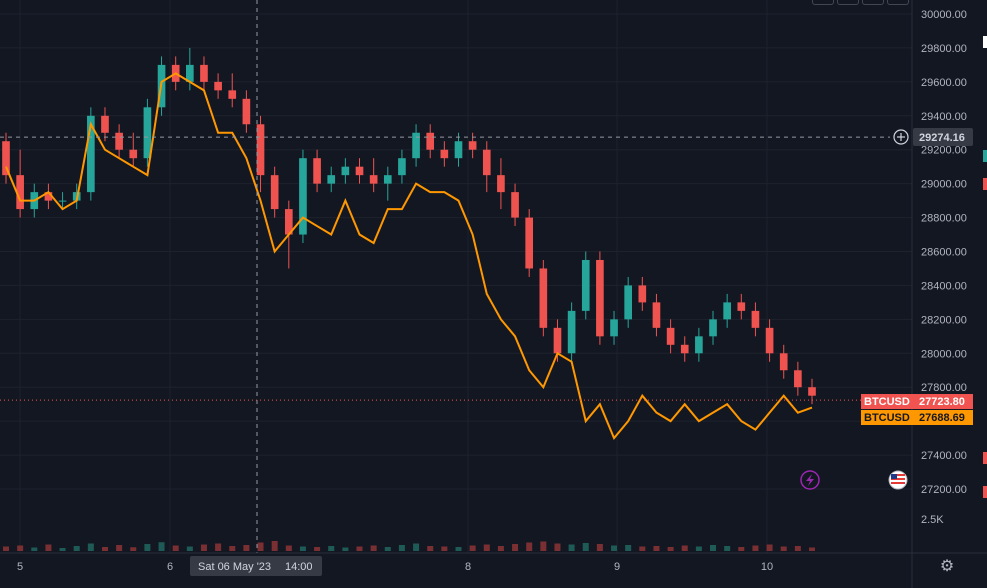 This screenshot has width=987, height=588. I want to click on crosshair-time-label: Sat 06 May '23 14:00, so click(256, 566).